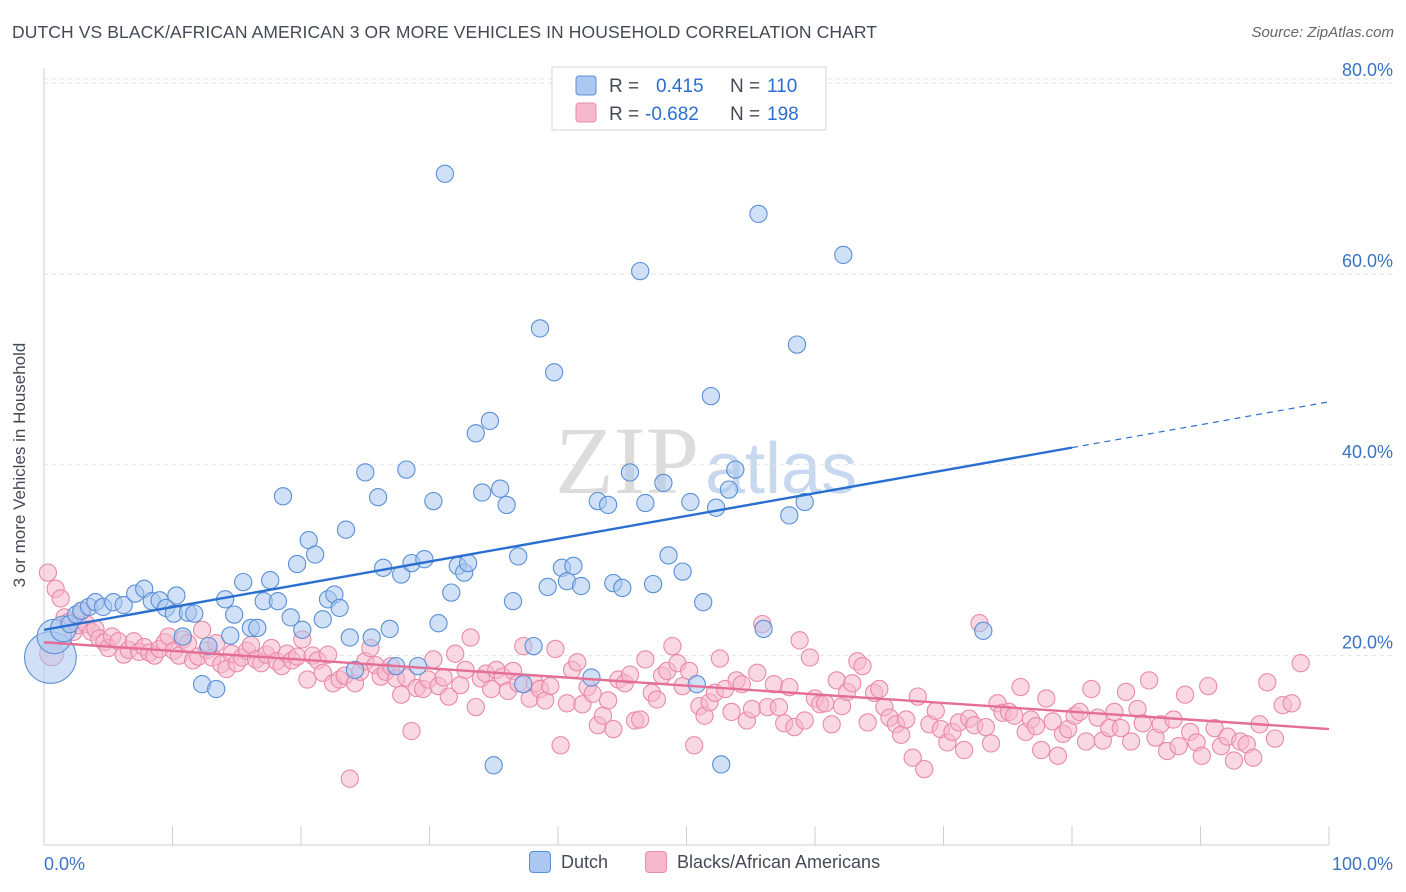 This screenshot has width=1406, height=892. Describe the element at coordinates (718, 864) in the screenshot. I see `x-tick-labels: 0.0% 100.0%` at that location.